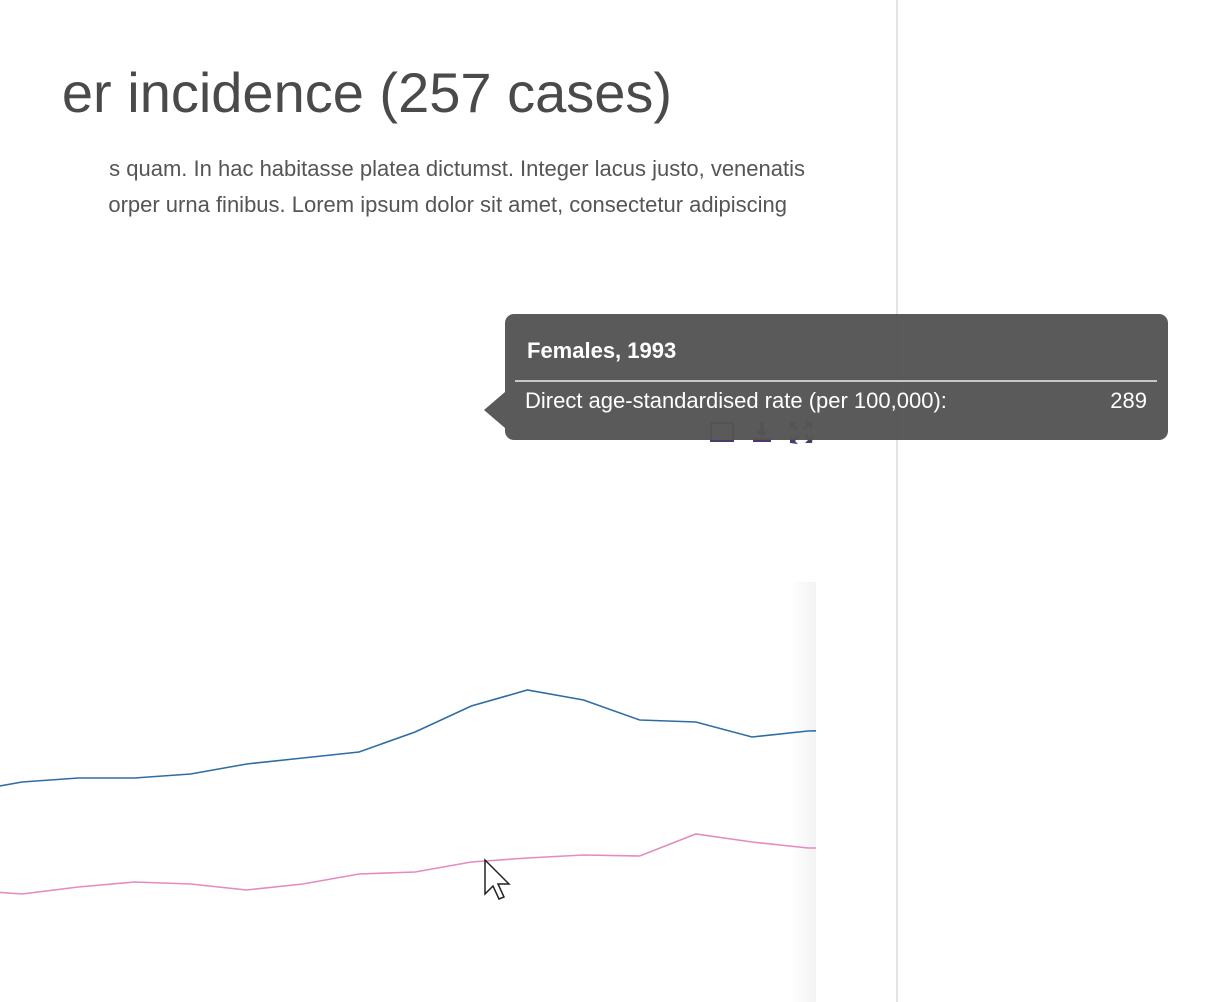  I want to click on mouse-cursor, so click(497, 879).